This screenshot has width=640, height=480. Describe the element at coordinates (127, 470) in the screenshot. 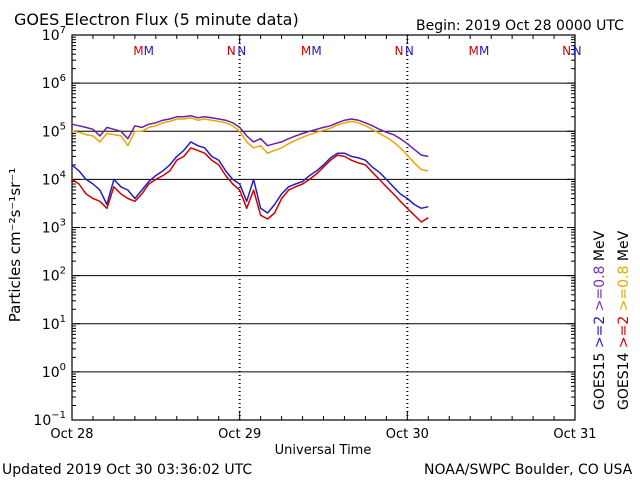

I see `footer-updated: Updated 2019 Oct 30 03:36:02 UTC` at that location.